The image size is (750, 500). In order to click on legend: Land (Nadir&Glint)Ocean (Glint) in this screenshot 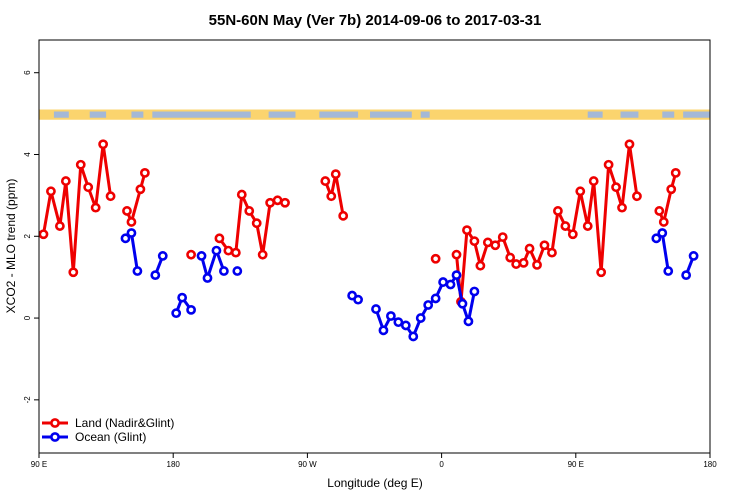, I will do `click(108, 430)`.